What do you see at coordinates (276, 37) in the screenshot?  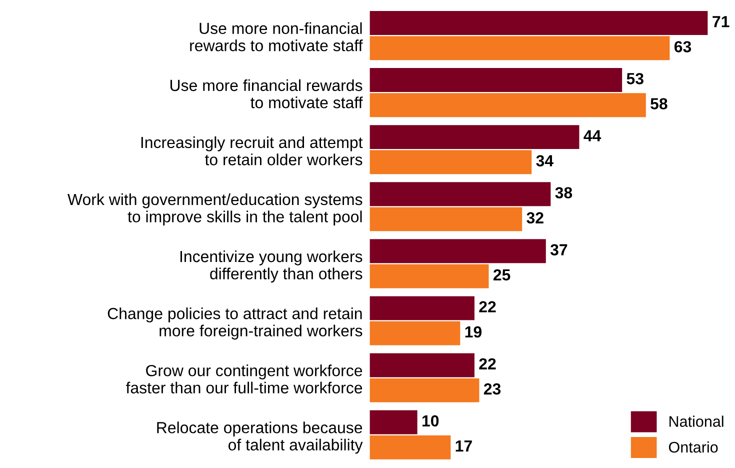 I see `y-tick-label: Use more non-financial rewards to motivate staff` at bounding box center [276, 37].